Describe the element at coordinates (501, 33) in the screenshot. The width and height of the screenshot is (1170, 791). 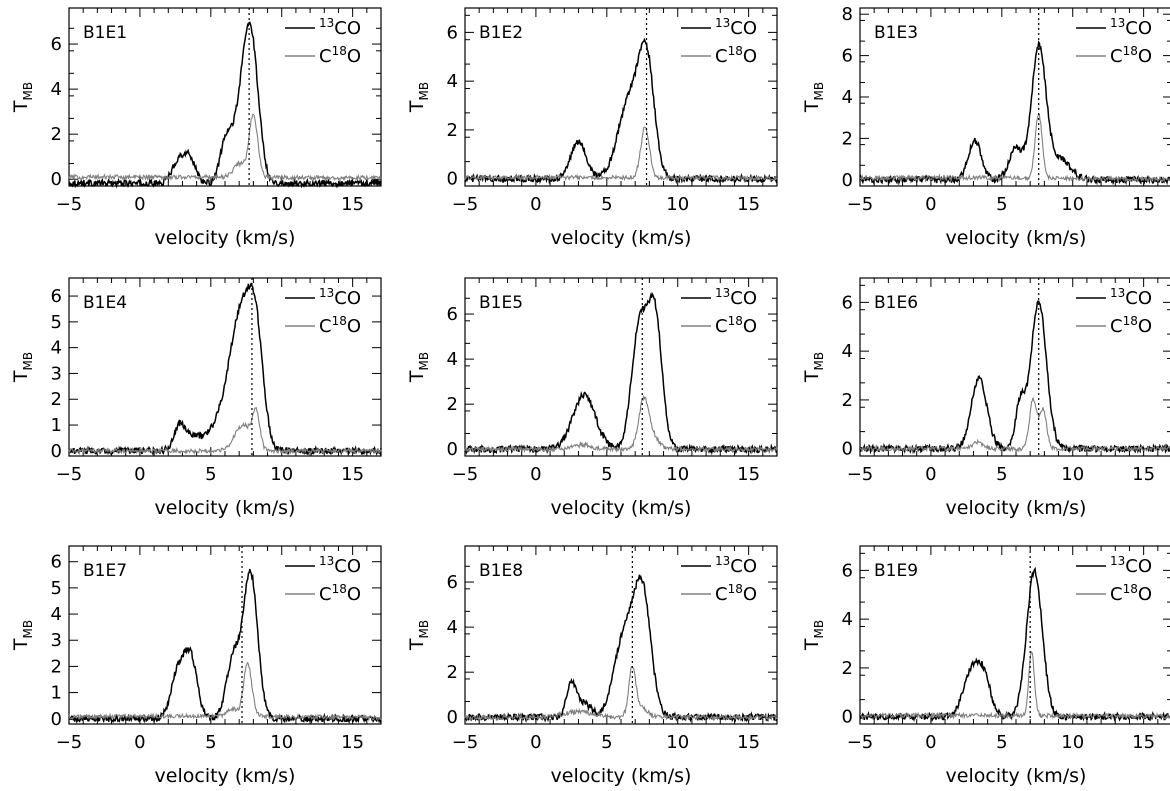
I see `panel-title: B1E2` at that location.